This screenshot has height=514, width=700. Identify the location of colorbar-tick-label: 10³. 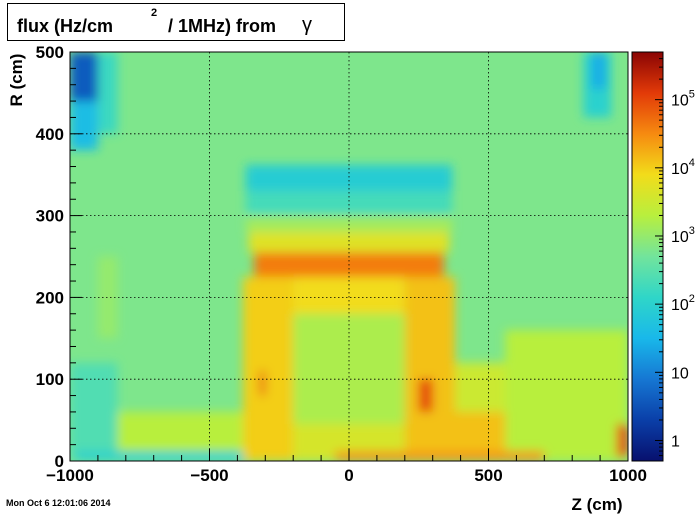
(683, 235).